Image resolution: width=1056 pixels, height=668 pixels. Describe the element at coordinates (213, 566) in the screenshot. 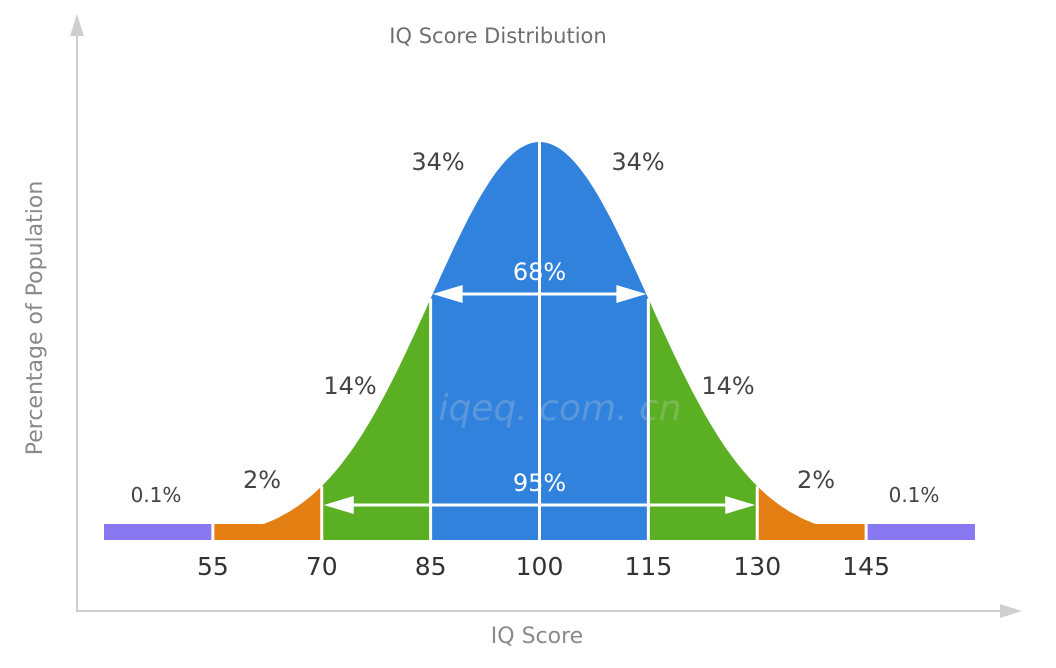

I see `x-tick-55: 55` at that location.